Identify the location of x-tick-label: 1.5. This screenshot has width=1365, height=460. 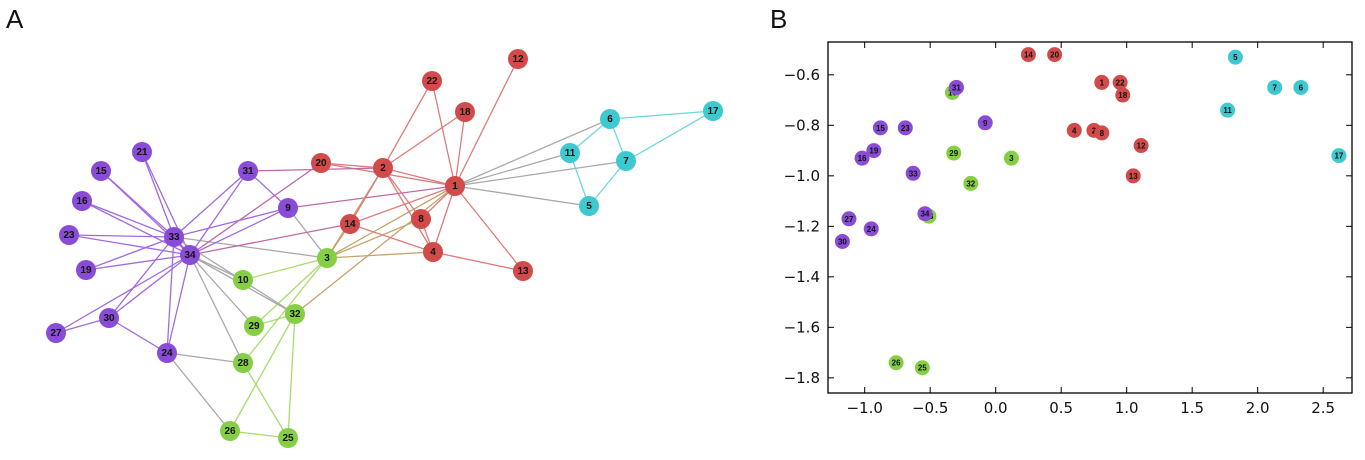
(1192, 408).